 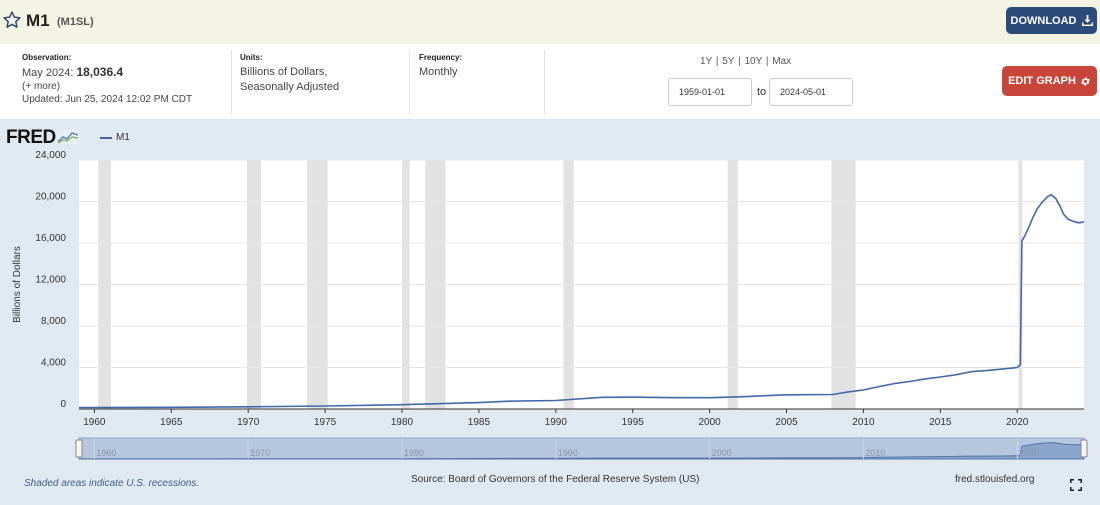 What do you see at coordinates (94, 422) in the screenshot?
I see `x-tick-label: 1960` at bounding box center [94, 422].